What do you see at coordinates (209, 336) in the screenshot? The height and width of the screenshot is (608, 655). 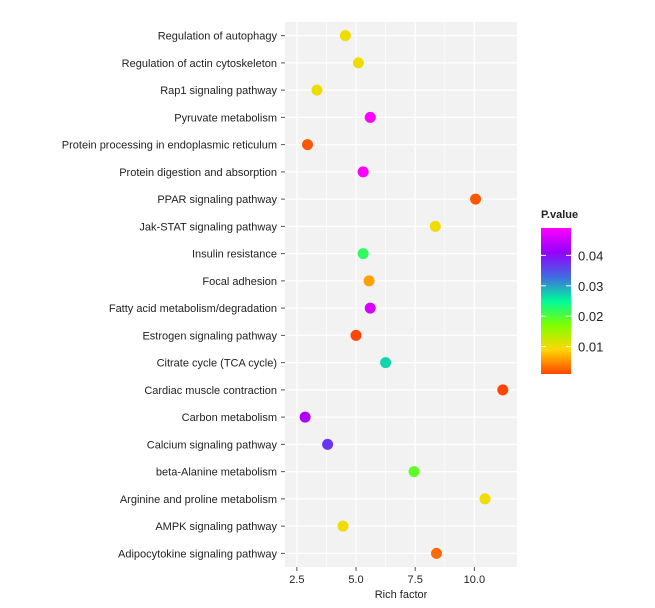 I see `y-tick-label: Estrogen signaling pathway` at bounding box center [209, 336].